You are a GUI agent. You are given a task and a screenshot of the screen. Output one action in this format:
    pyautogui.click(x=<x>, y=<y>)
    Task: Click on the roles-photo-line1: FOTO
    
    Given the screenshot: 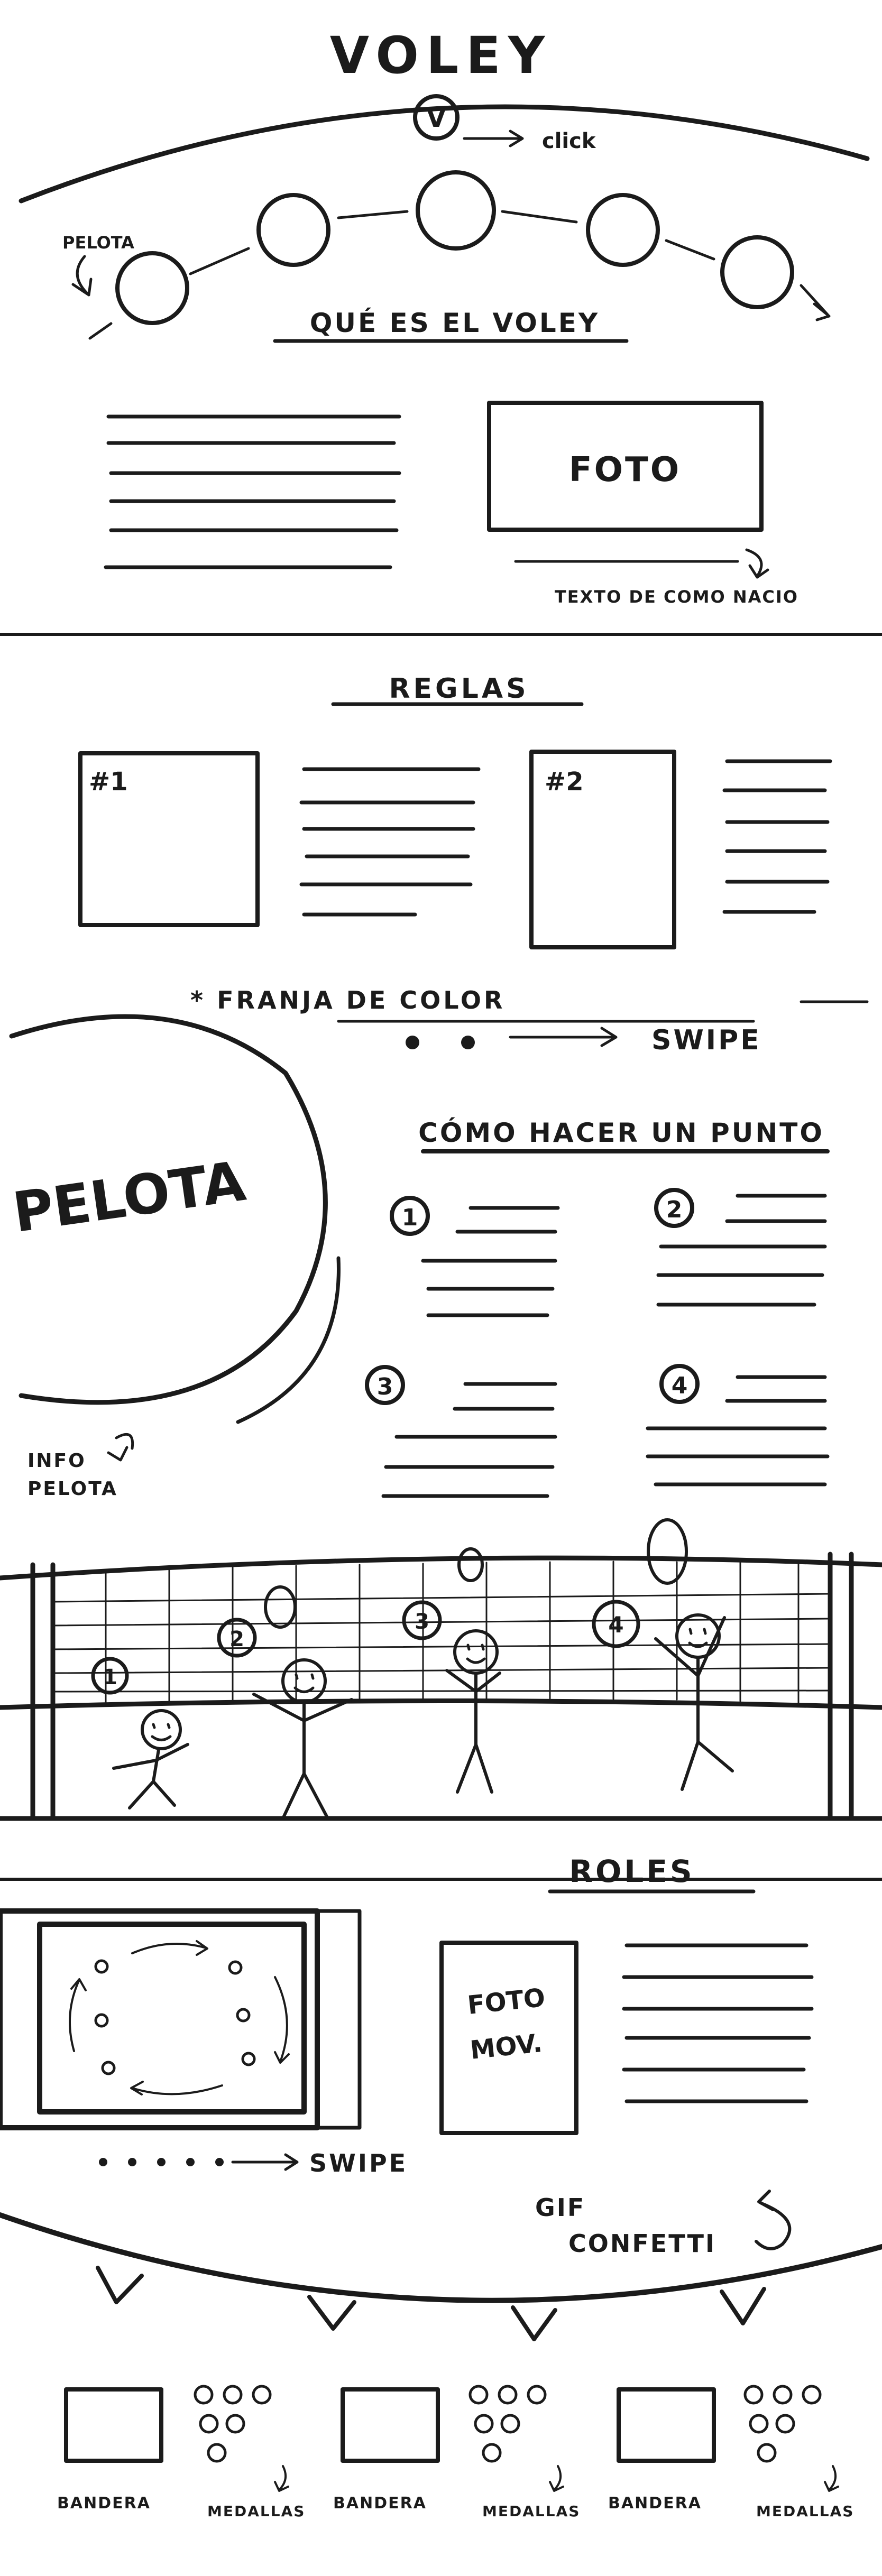 What is the action you would take?
    pyautogui.click(x=506, y=2001)
    